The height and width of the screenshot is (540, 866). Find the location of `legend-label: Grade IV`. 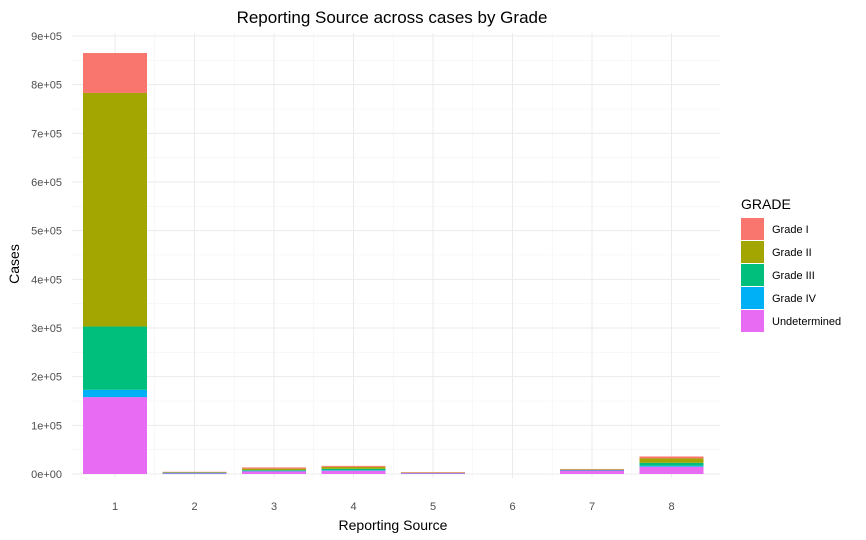

legend-label: Grade IV is located at coordinates (794, 299).